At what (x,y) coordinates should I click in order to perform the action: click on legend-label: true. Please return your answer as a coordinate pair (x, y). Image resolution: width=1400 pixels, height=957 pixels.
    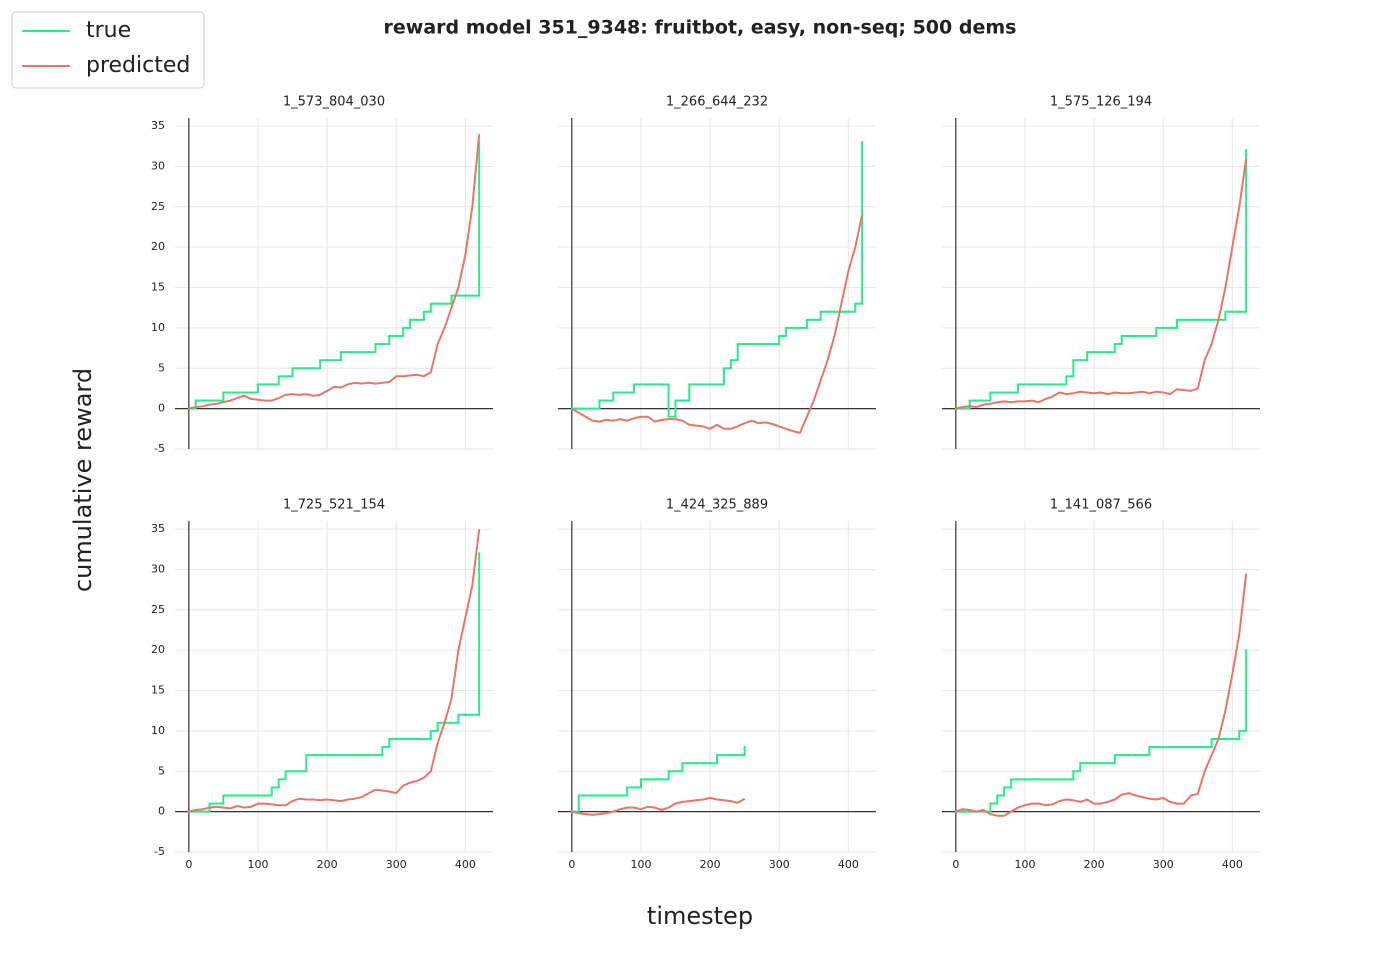
    Looking at the image, I should click on (108, 30).